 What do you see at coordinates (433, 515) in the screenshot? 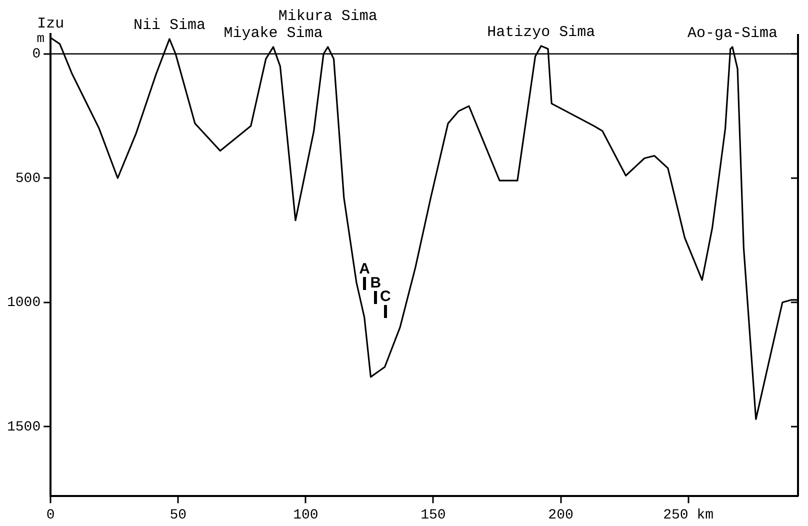
I see `x-tick-label: 150` at bounding box center [433, 515].